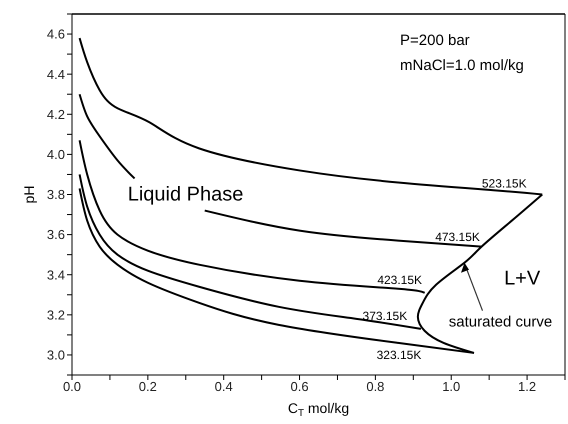 The image size is (568, 424). What do you see at coordinates (55, 34) in the screenshot?
I see `y-tick-label: 4.6` at bounding box center [55, 34].